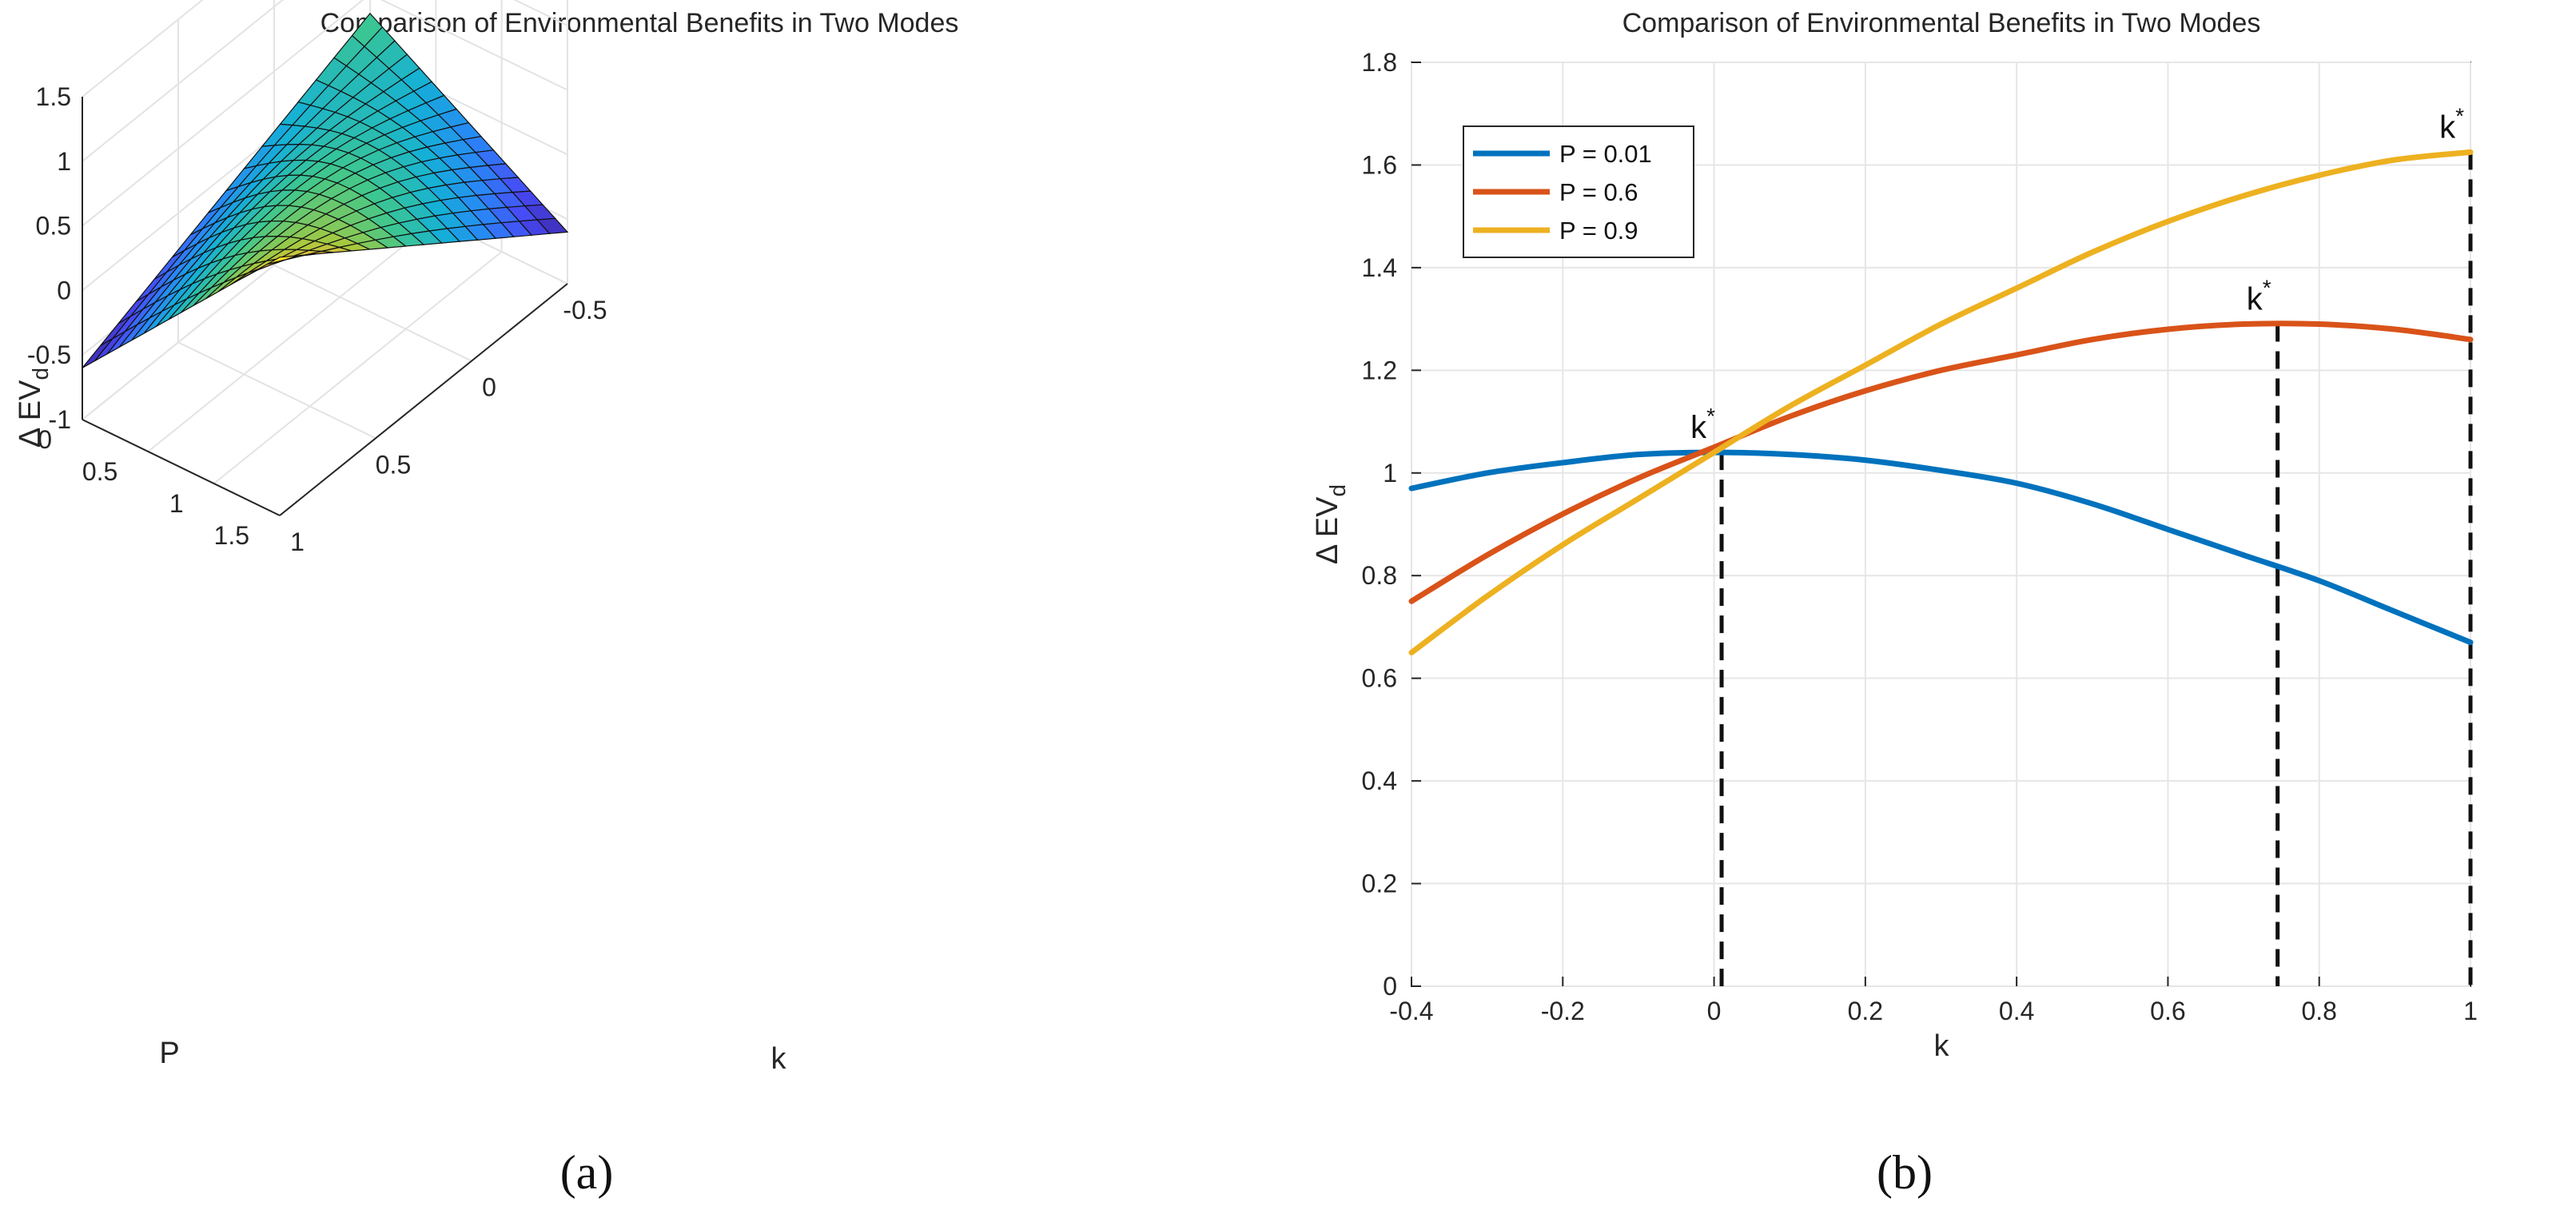  I want to click on z-tick-label: 0.5, so click(53, 226).